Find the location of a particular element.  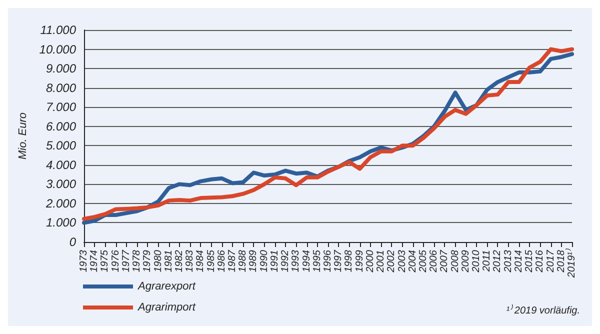

y-tick-label: 6.000 is located at coordinates (61, 126).